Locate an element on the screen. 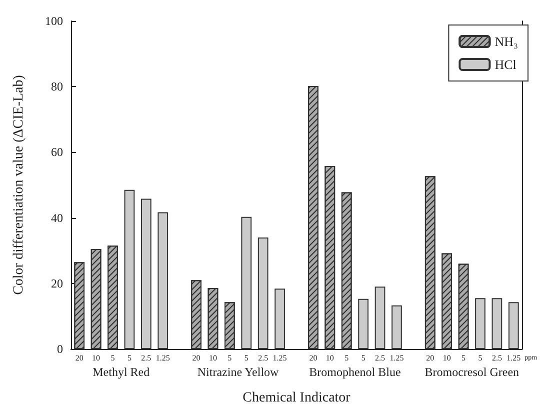 The image size is (542, 410). text: Nitrazine Yellow is located at coordinates (238, 372).